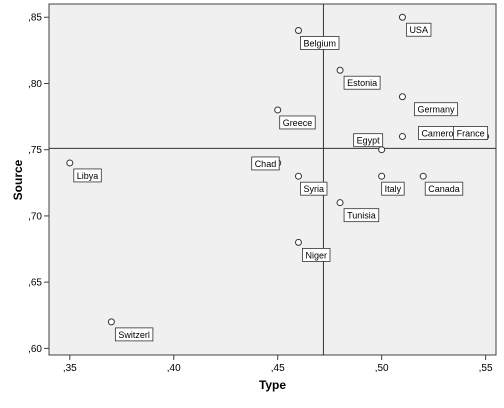 The height and width of the screenshot is (408, 504). I want to click on data-label-text: Estonia, so click(362, 83).